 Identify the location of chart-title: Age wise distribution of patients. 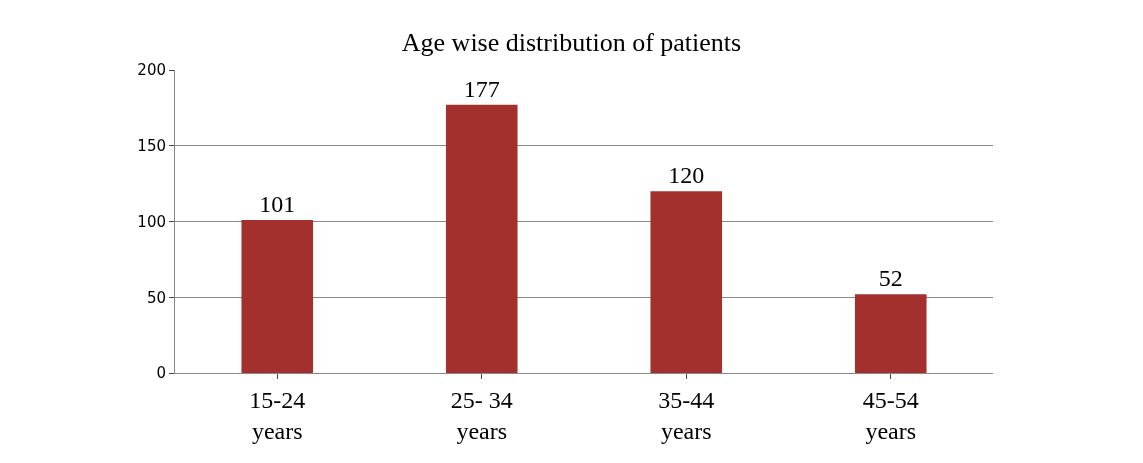
(571, 42).